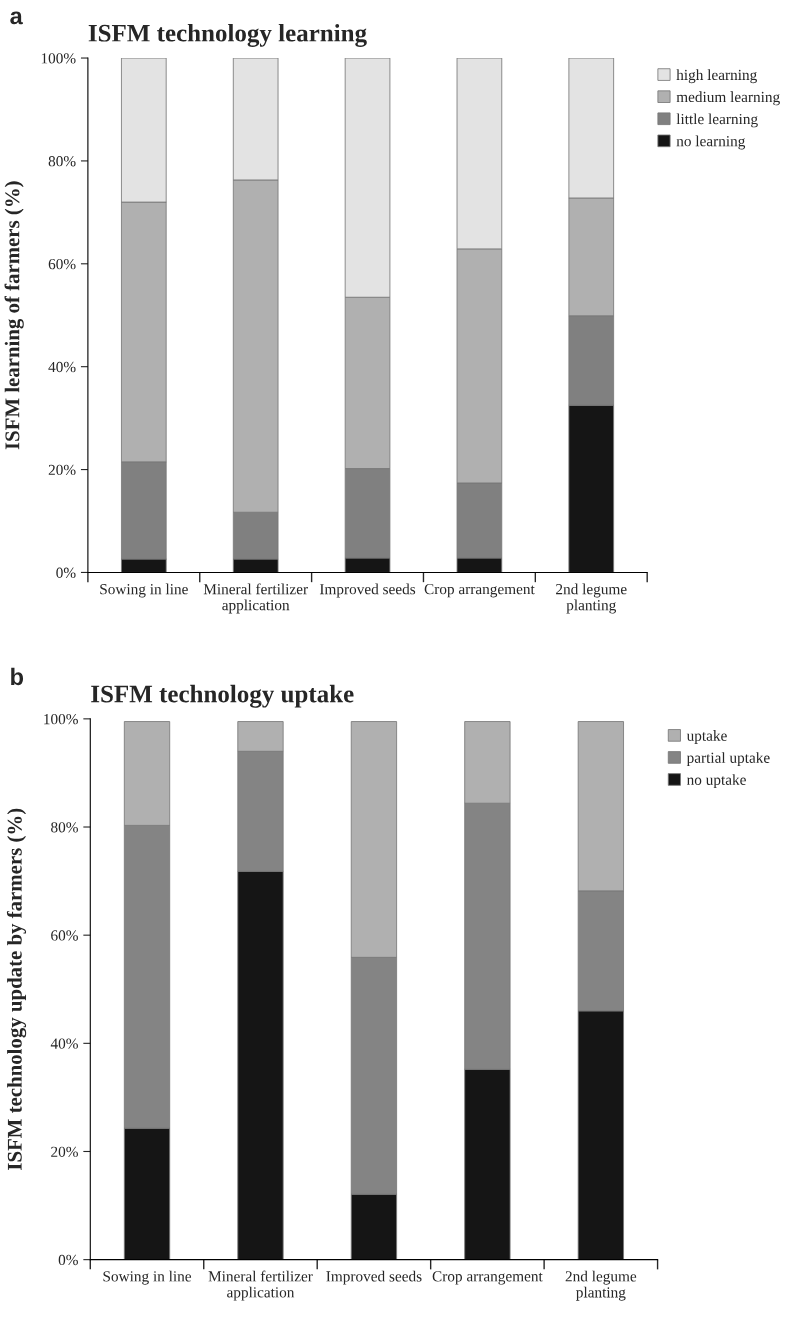  What do you see at coordinates (706, 737) in the screenshot?
I see `legend-label: uptake` at bounding box center [706, 737].